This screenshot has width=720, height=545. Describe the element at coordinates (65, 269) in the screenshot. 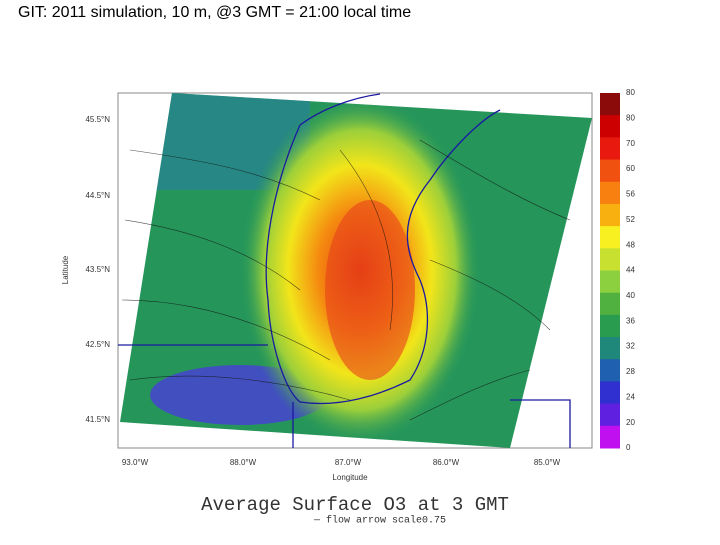

I see `y-axis-label: Latitude` at that location.